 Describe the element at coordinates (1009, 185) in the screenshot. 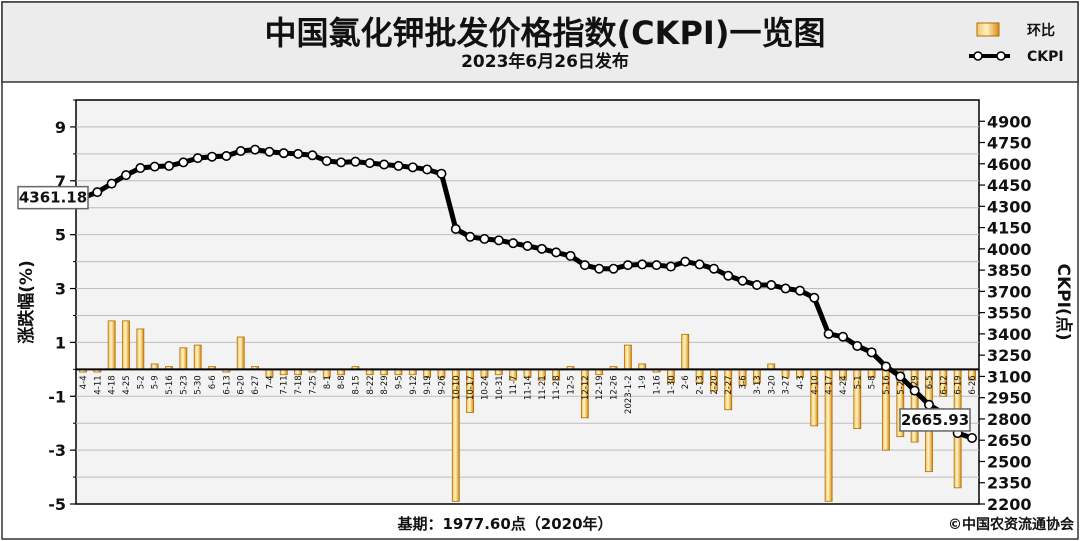

I see `right-tick-label: 4450` at that location.